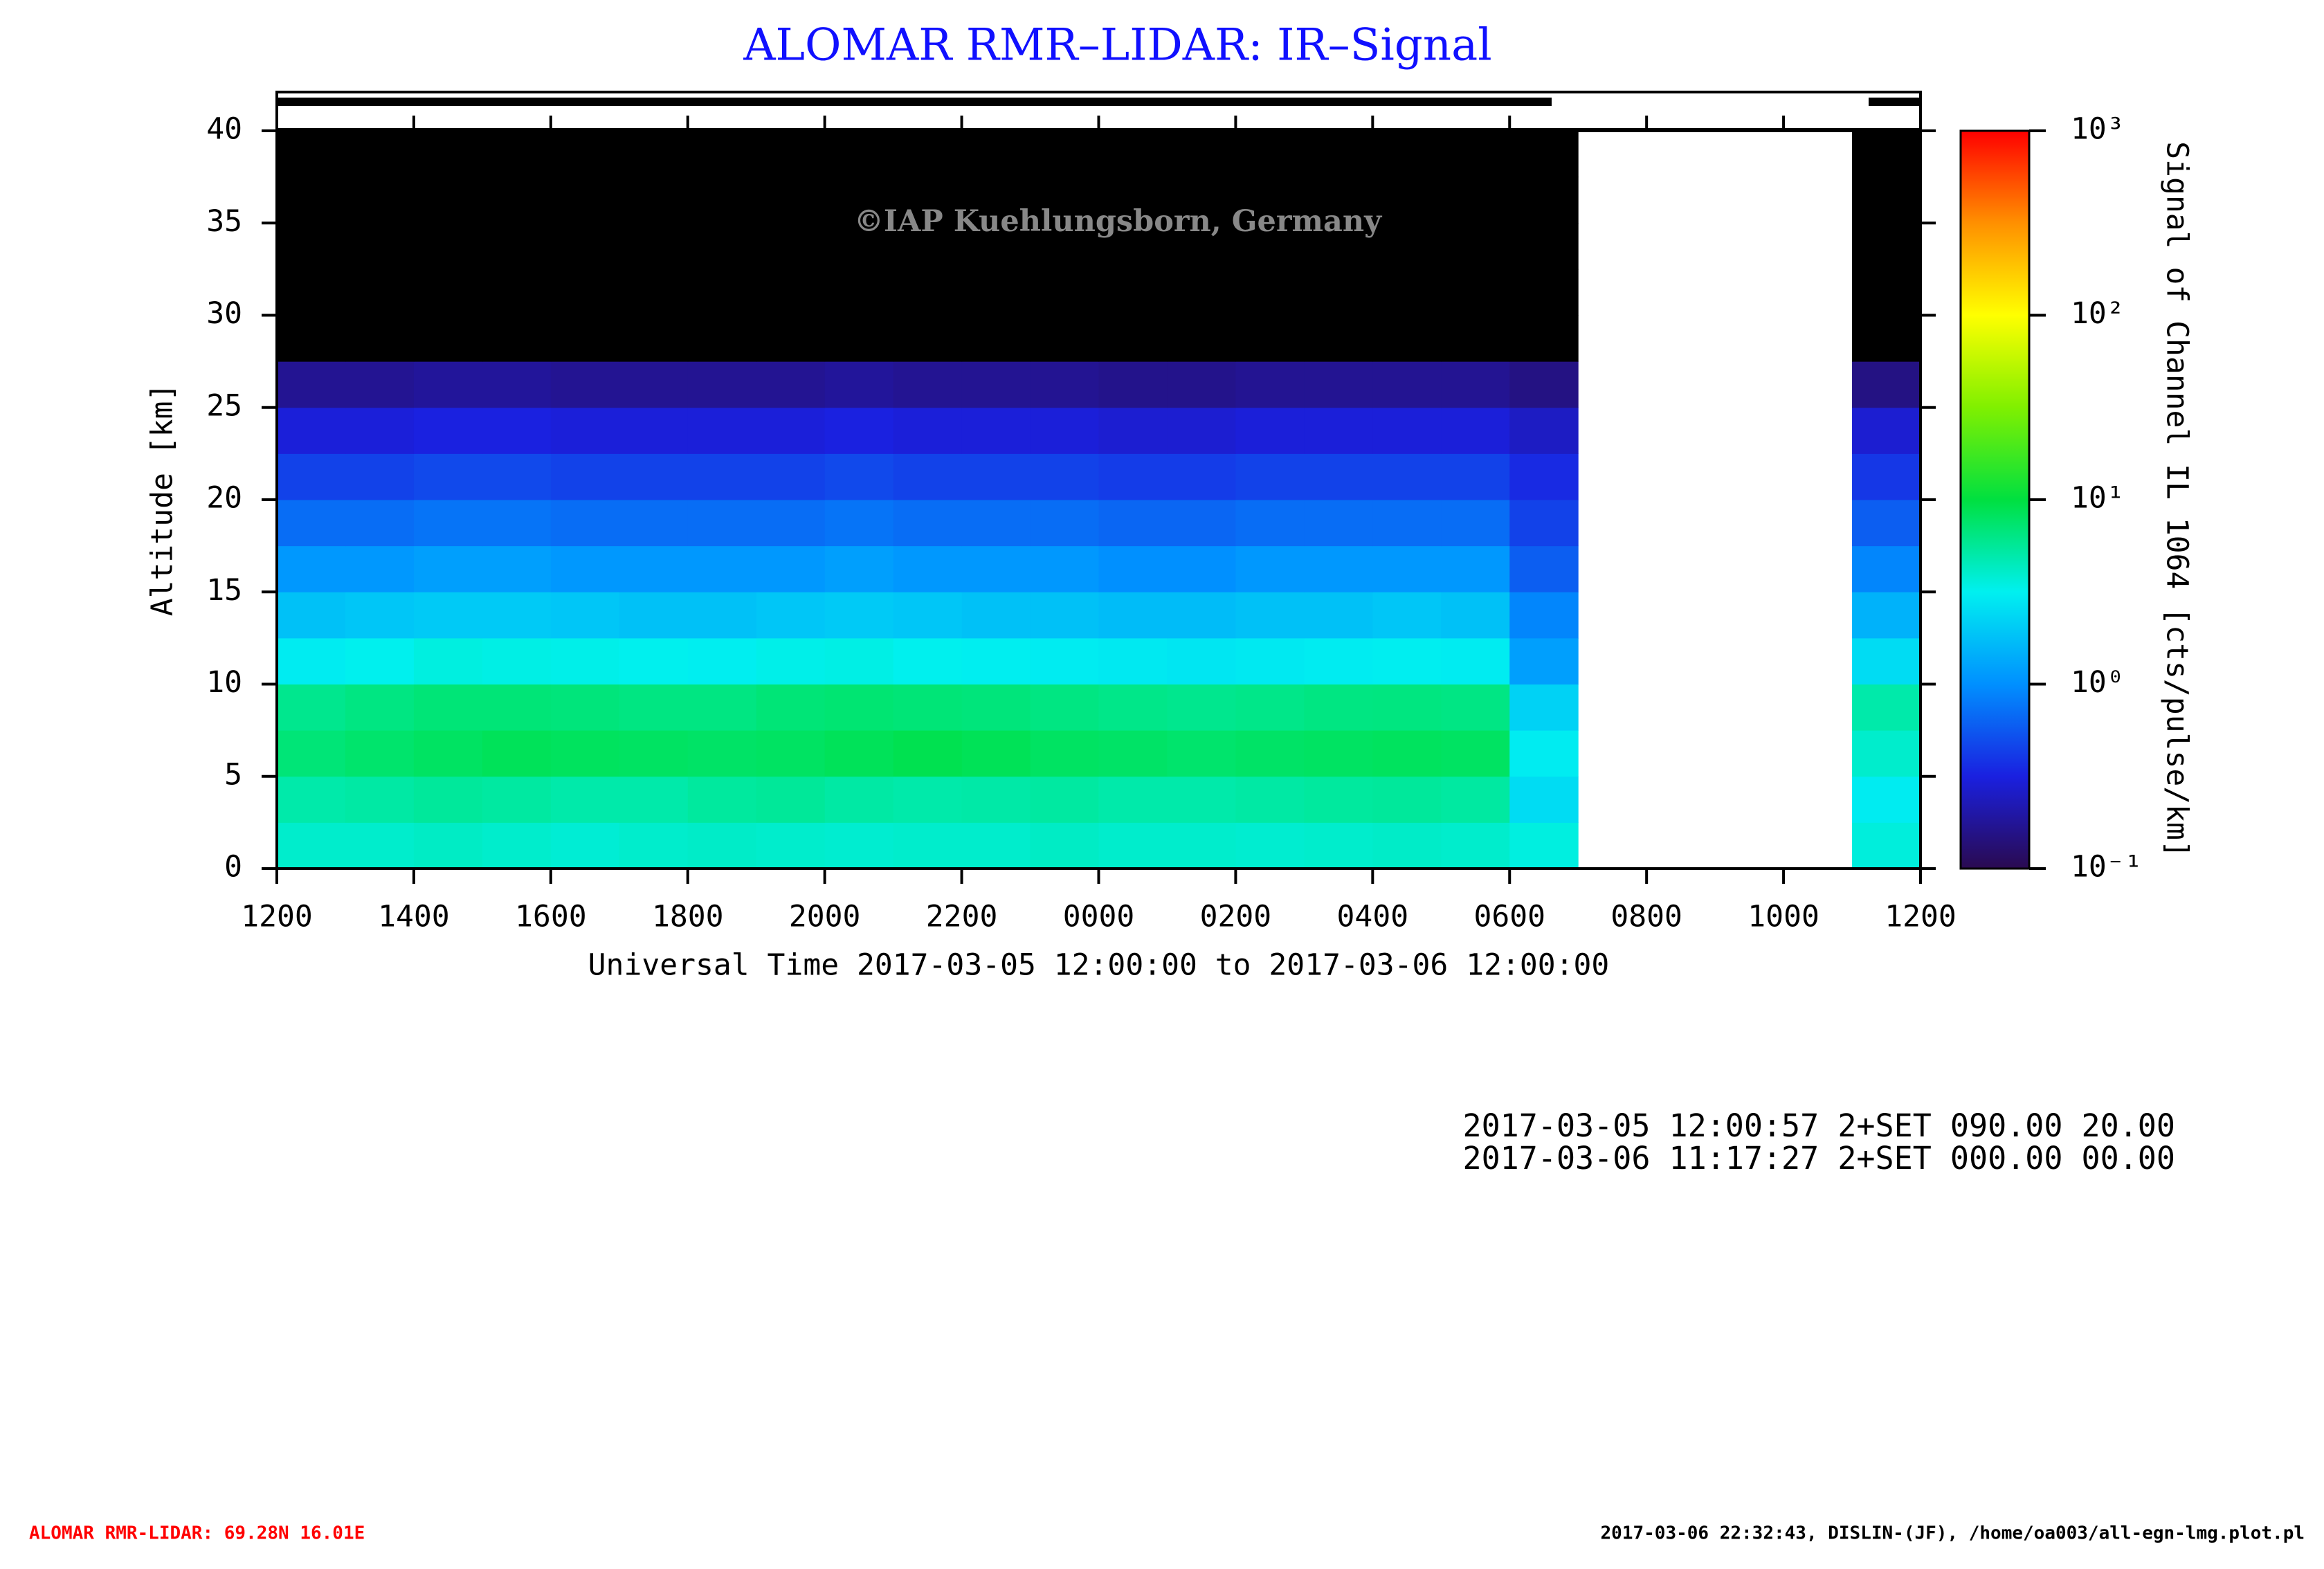 This screenshot has height=1569, width=2324. Describe the element at coordinates (224, 498) in the screenshot. I see `y-tick-label: 20` at that location.